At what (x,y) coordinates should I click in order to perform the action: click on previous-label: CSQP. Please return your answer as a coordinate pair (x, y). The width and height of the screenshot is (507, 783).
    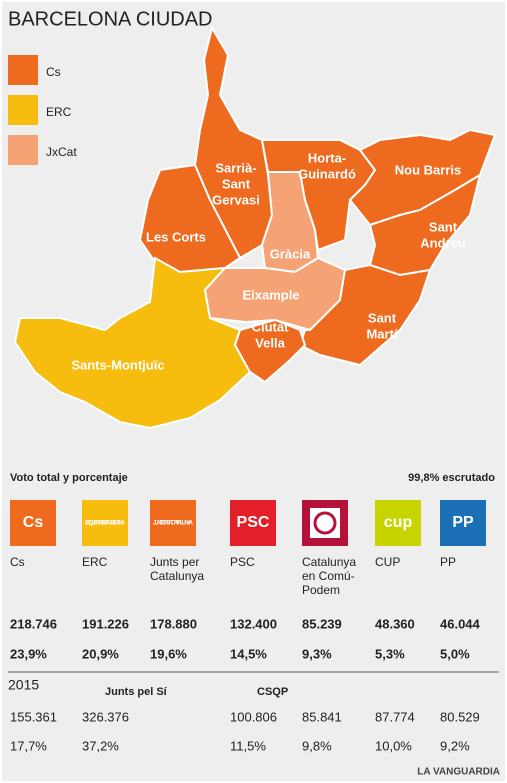
    Looking at the image, I should click on (272, 692).